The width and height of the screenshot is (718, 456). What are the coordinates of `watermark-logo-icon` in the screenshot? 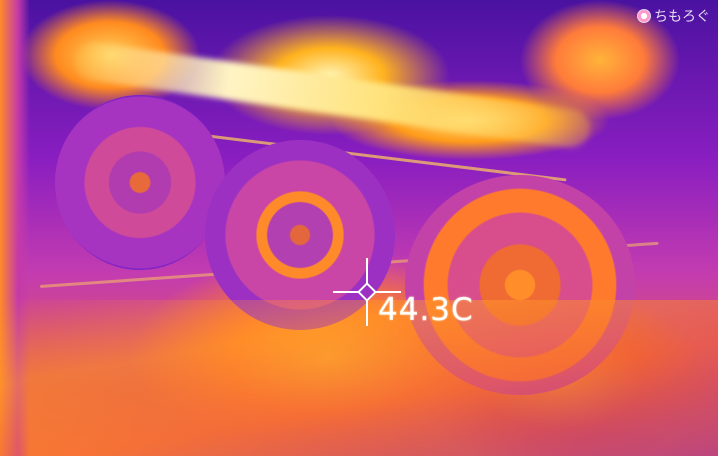 It's located at (644, 16).